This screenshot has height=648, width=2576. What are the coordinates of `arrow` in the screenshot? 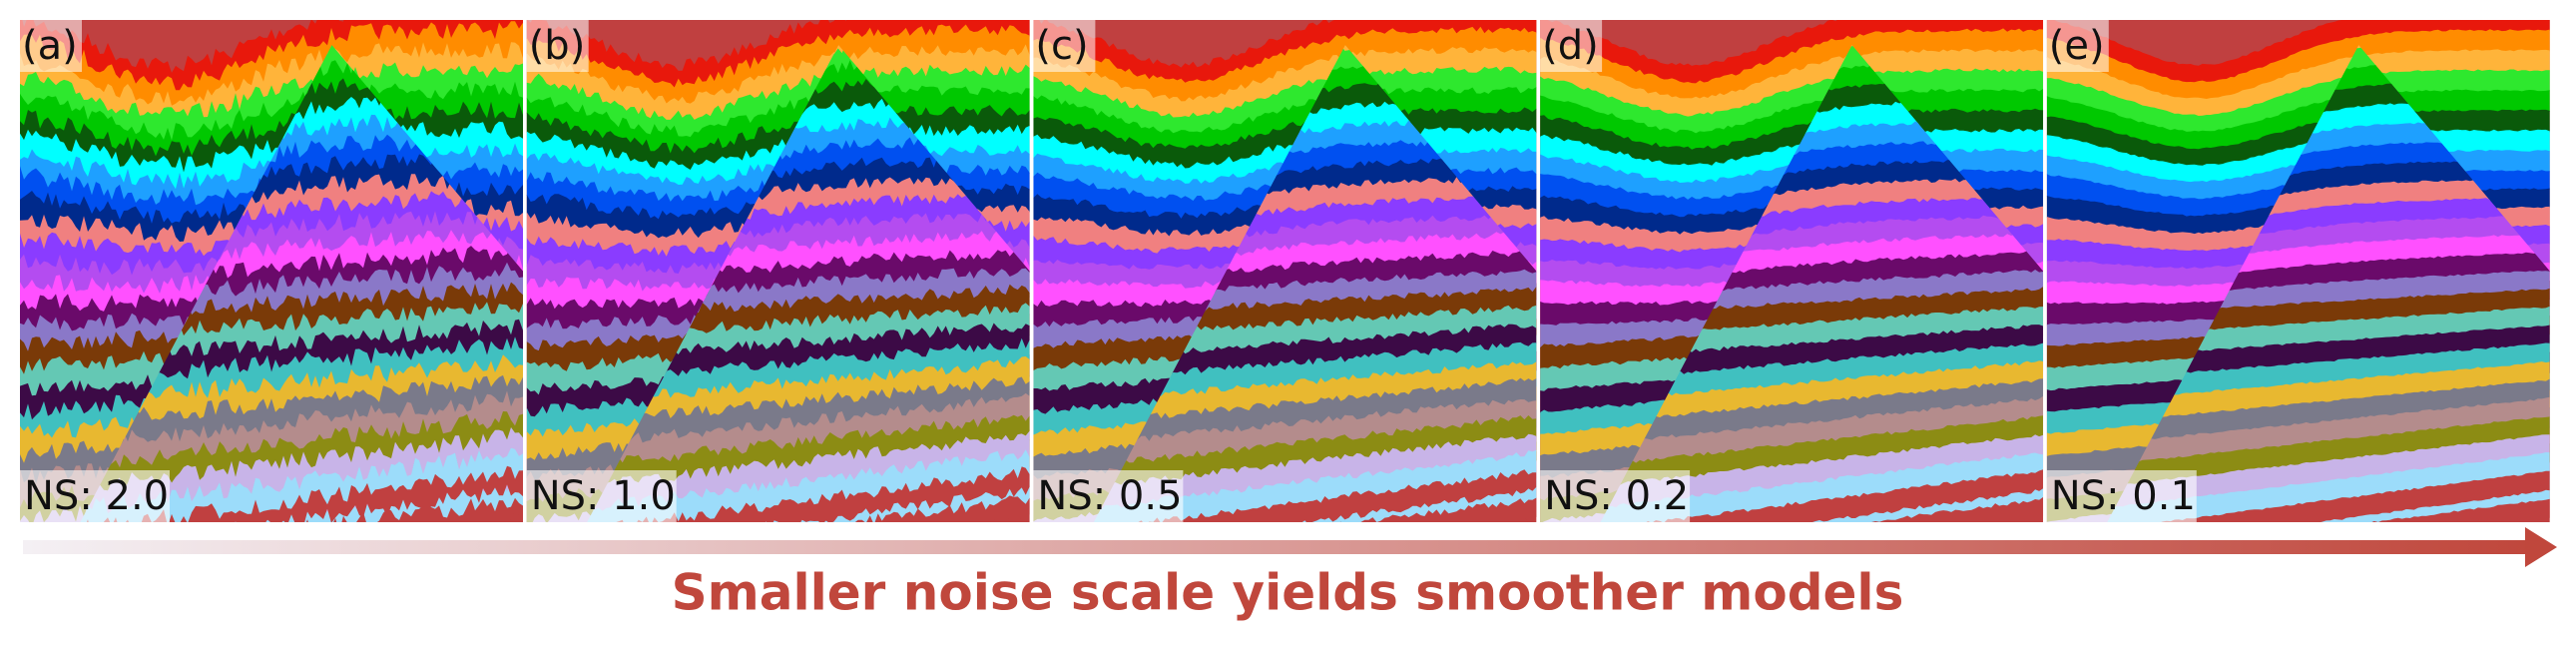 It's located at (1290, 547).